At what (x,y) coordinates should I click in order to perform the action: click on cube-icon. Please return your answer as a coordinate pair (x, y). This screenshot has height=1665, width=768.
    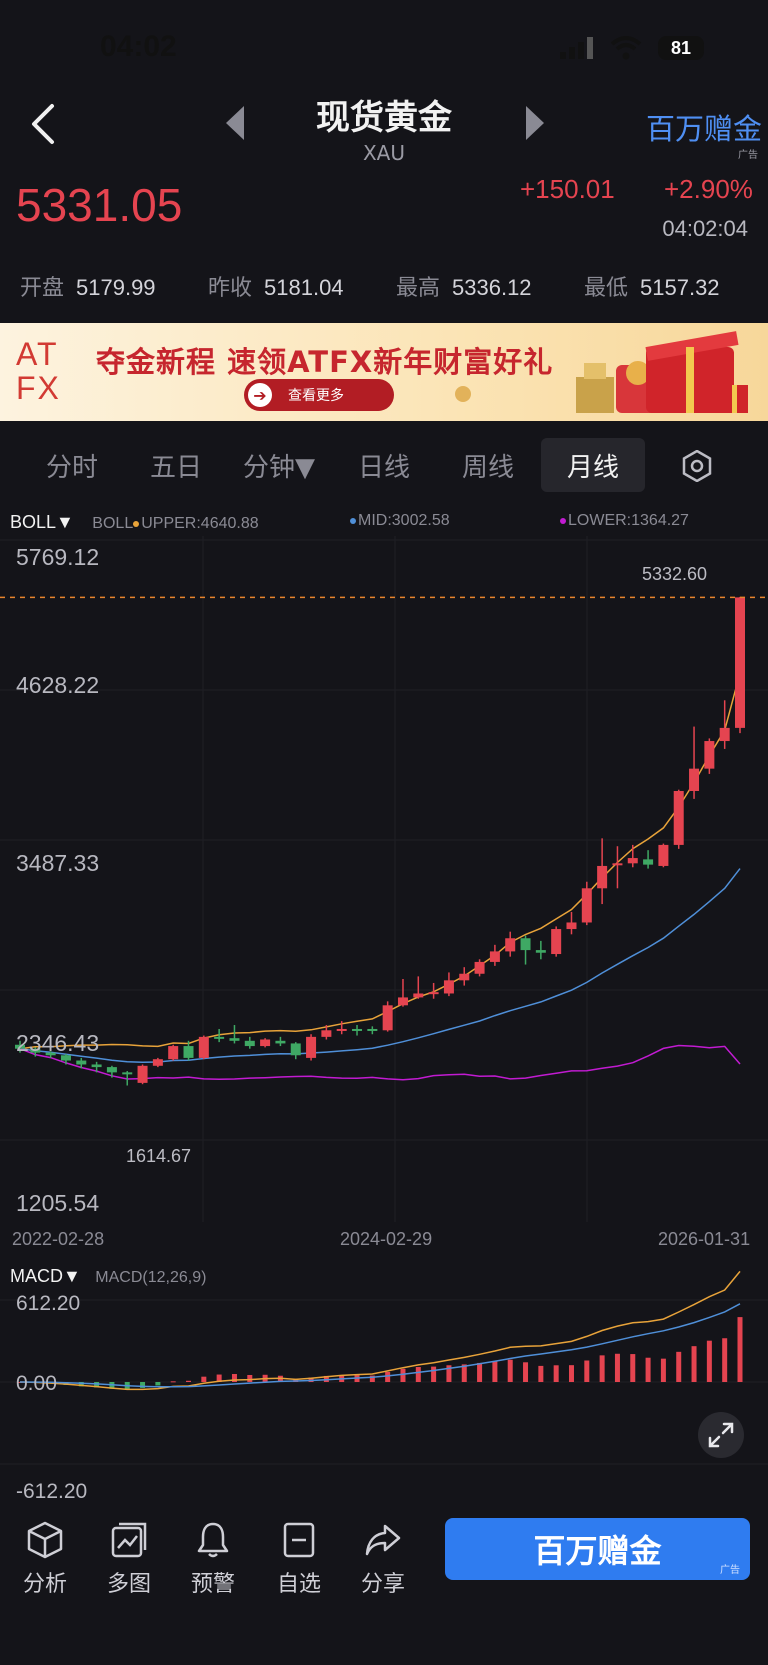
    Looking at the image, I should click on (45, 1540).